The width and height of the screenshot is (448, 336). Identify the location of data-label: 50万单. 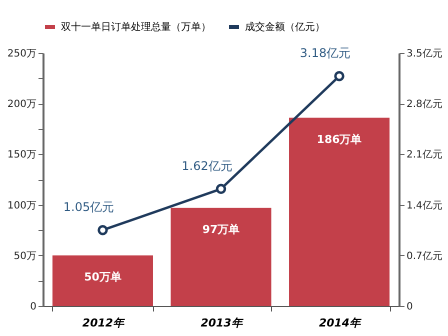
(103, 277).